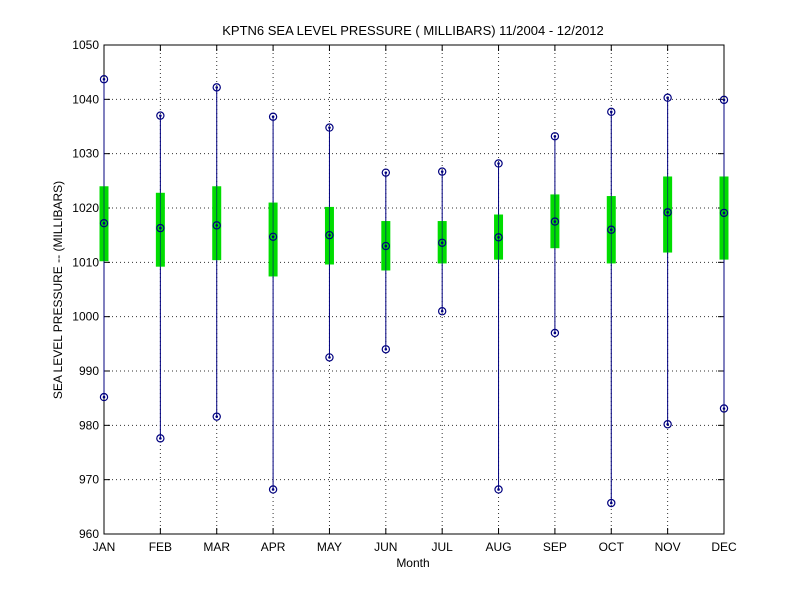 The height and width of the screenshot is (600, 800). What do you see at coordinates (555, 547) in the screenshot?
I see `x-tick-label: SEP` at bounding box center [555, 547].